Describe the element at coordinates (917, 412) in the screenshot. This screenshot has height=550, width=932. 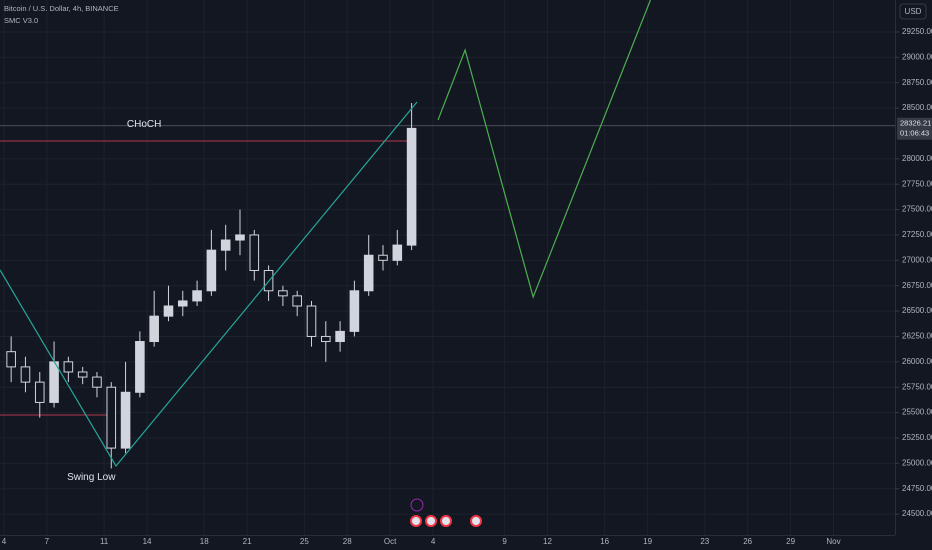
I see `y-tick-label: 25500.00` at that location.